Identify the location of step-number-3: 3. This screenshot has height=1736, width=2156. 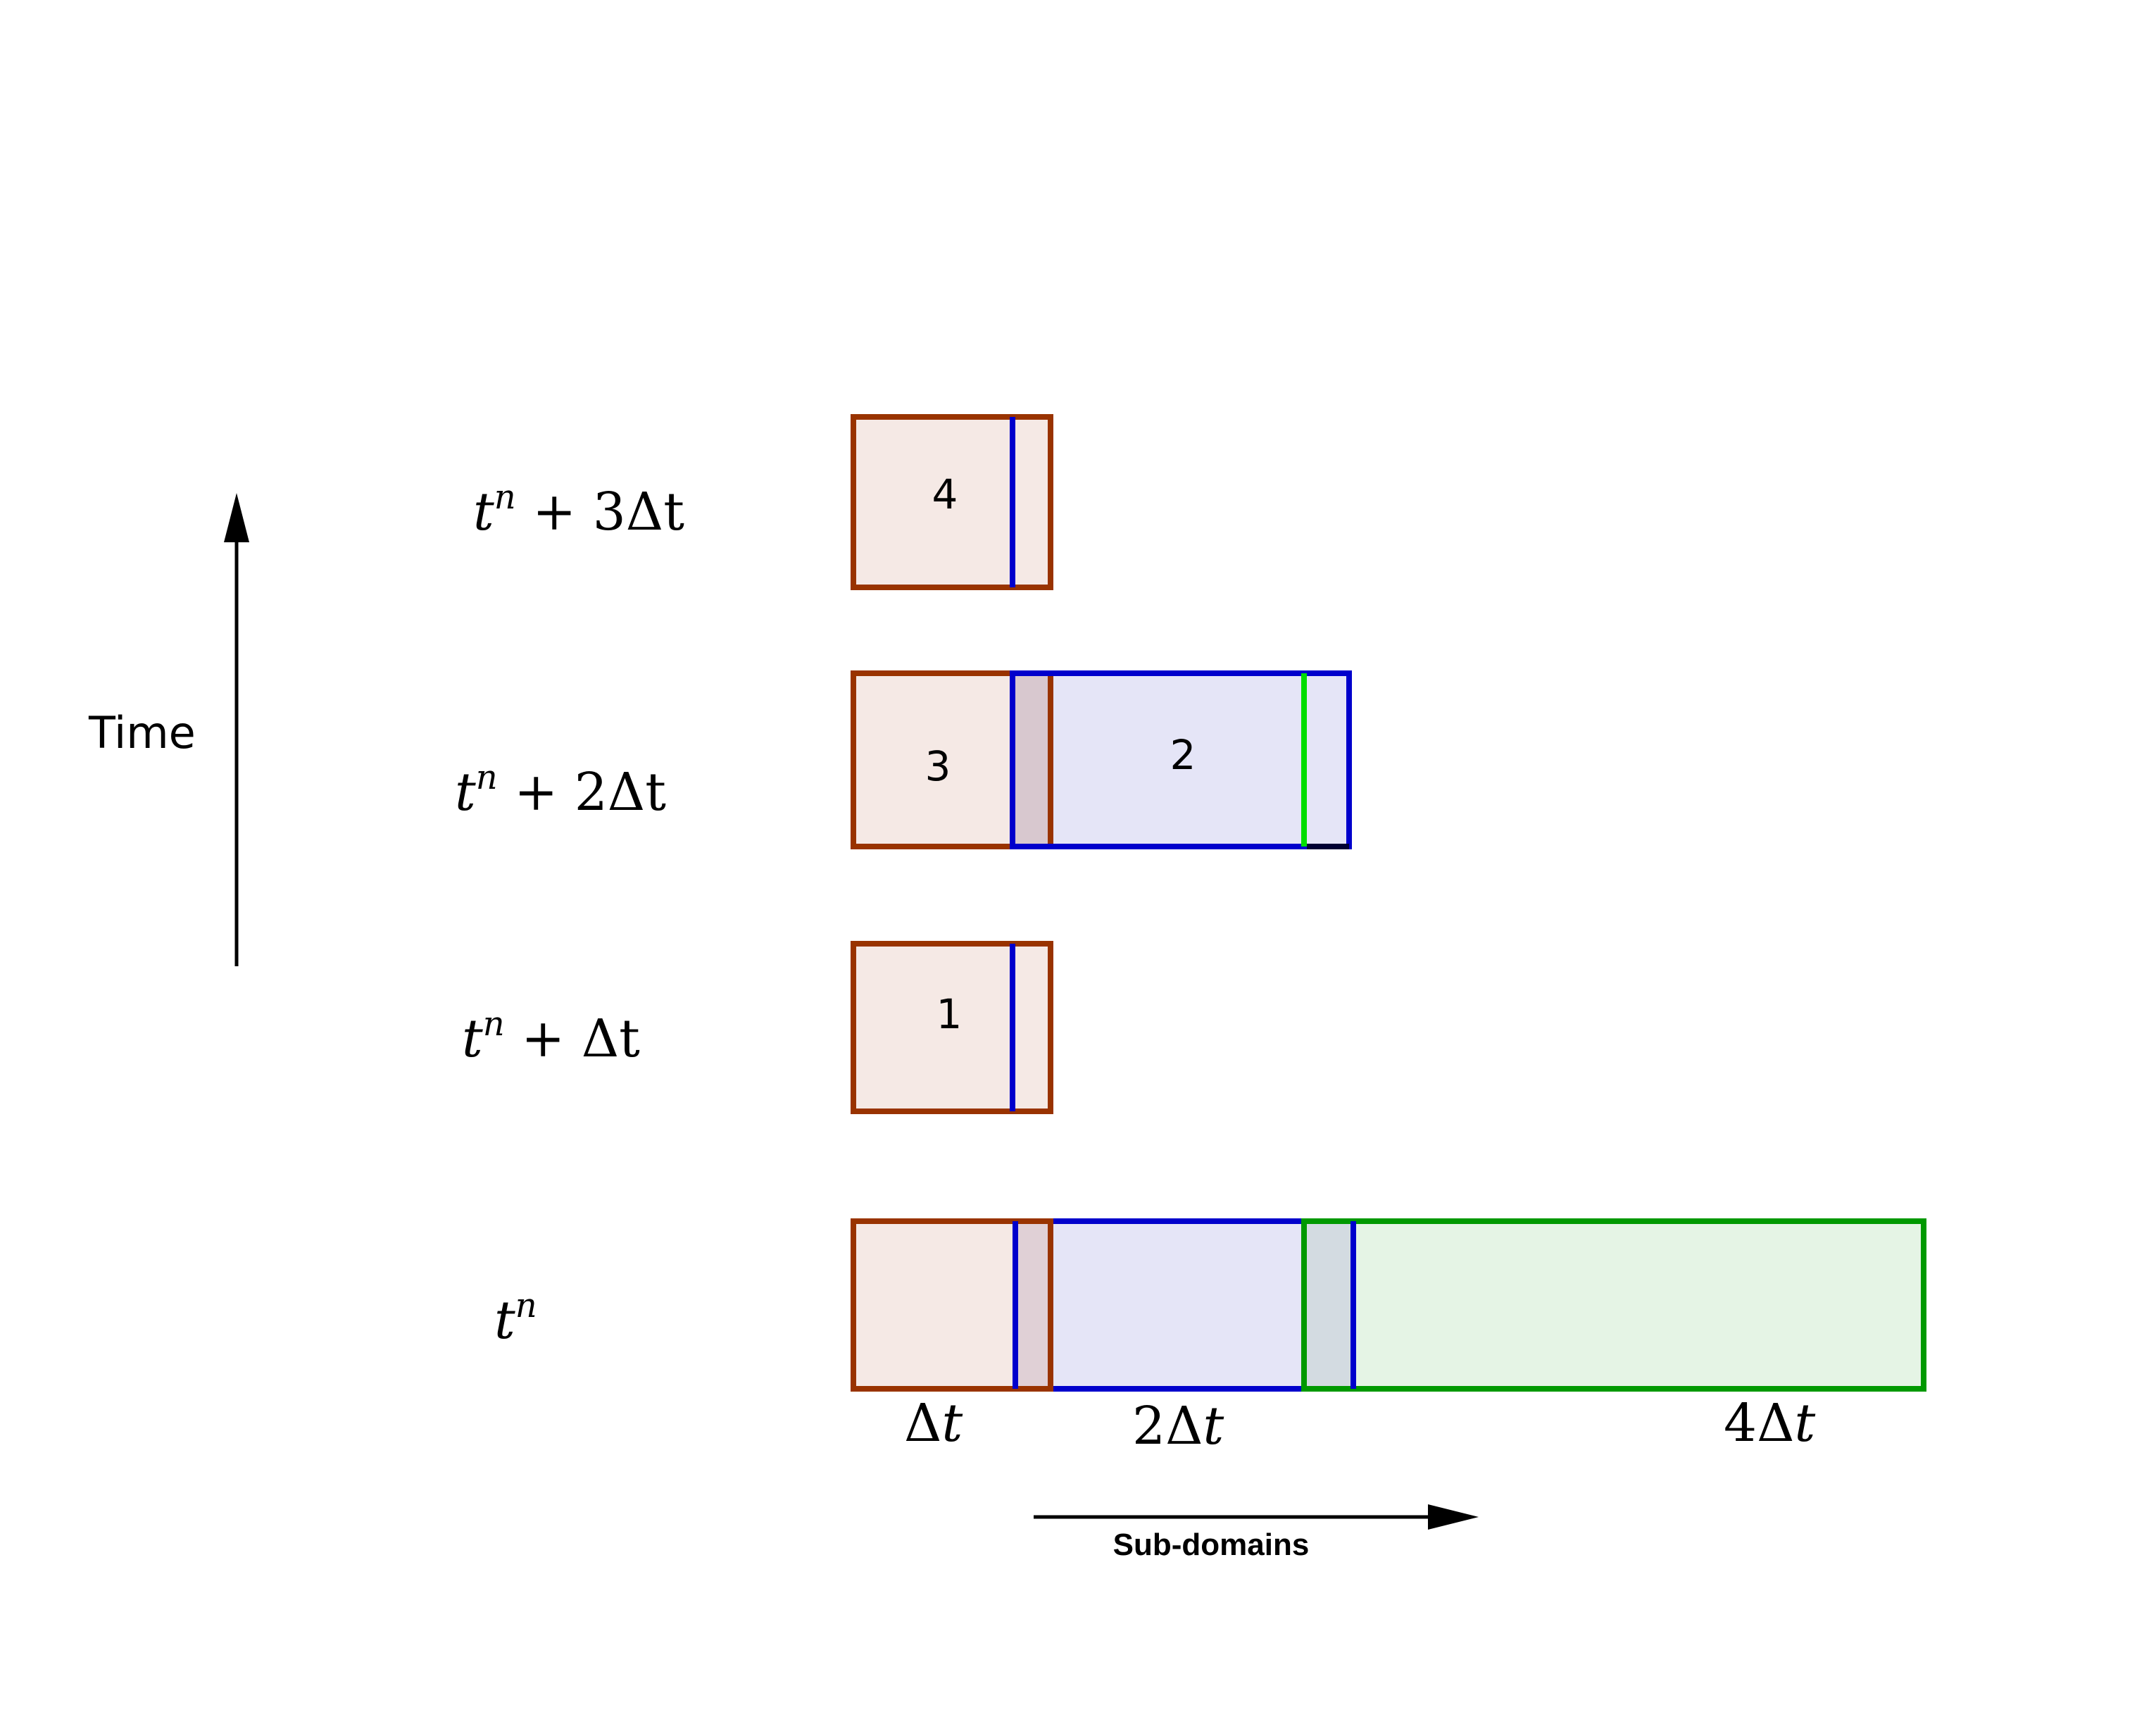
(938, 766).